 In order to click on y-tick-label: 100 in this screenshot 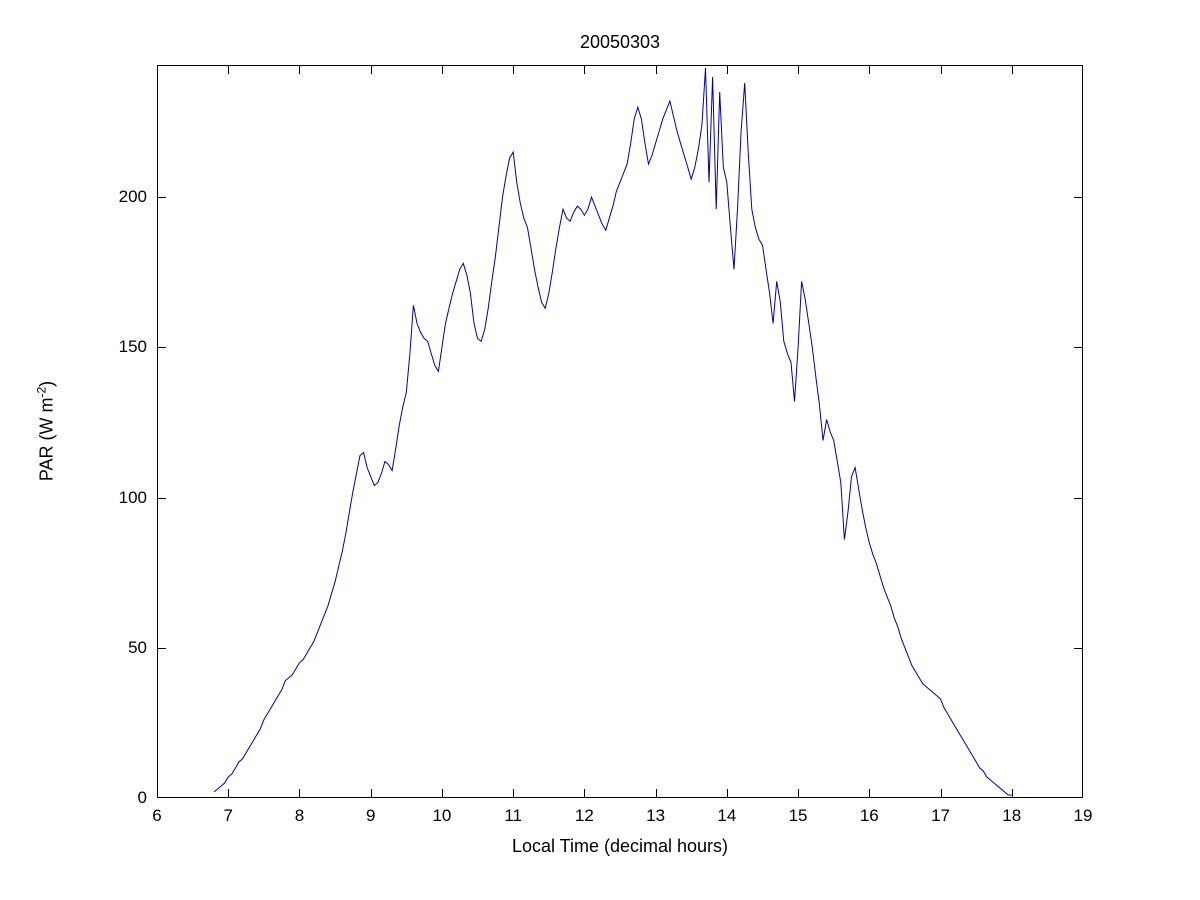, I will do `click(132, 497)`.